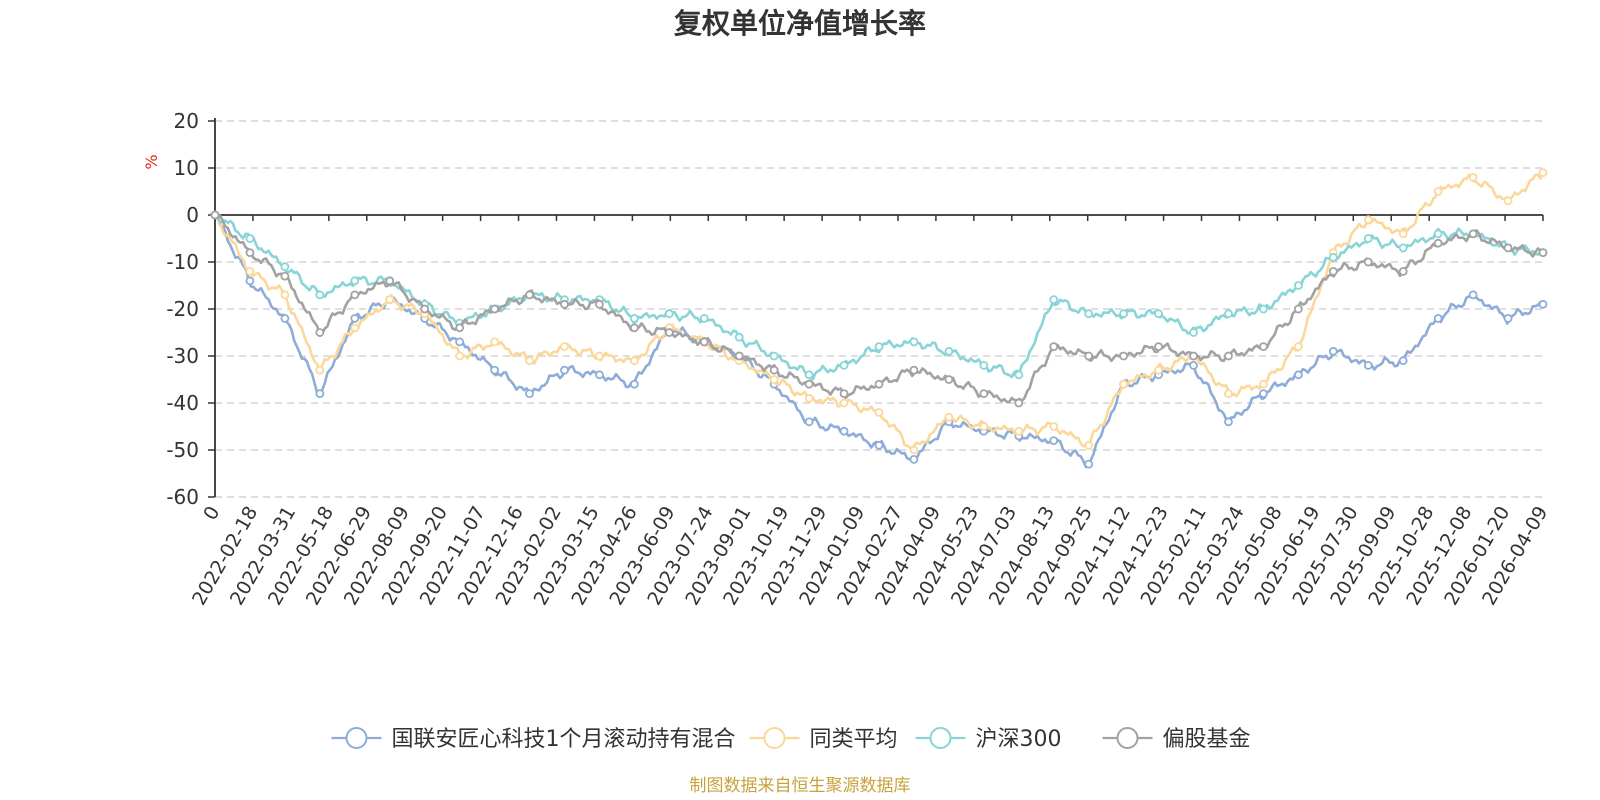  I want to click on y-tick-label: -10, so click(182, 262).